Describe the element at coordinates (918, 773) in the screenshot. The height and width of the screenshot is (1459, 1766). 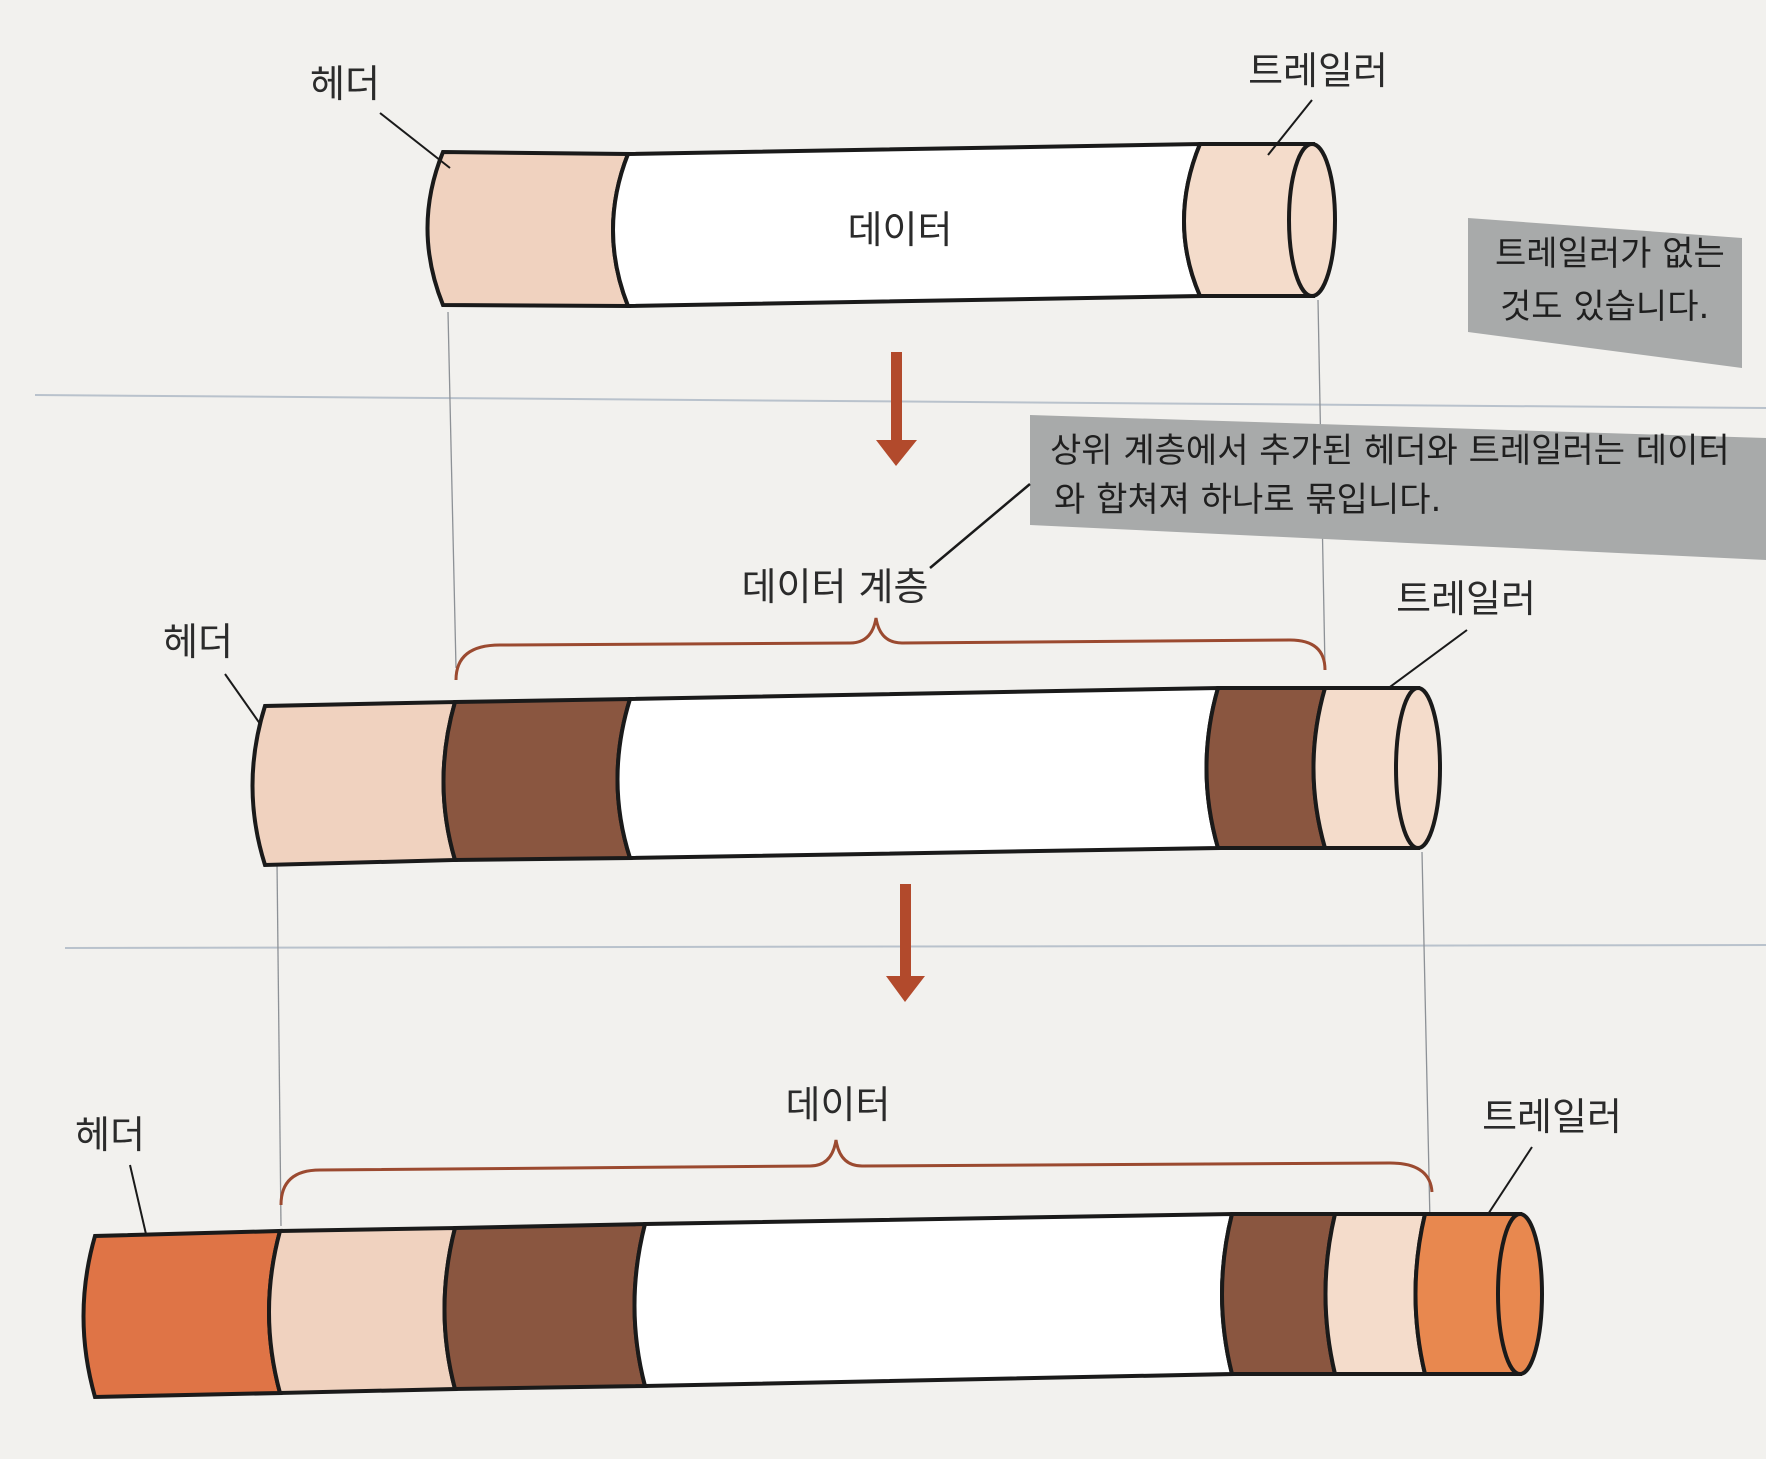
I see `stage2-data-segment` at that location.